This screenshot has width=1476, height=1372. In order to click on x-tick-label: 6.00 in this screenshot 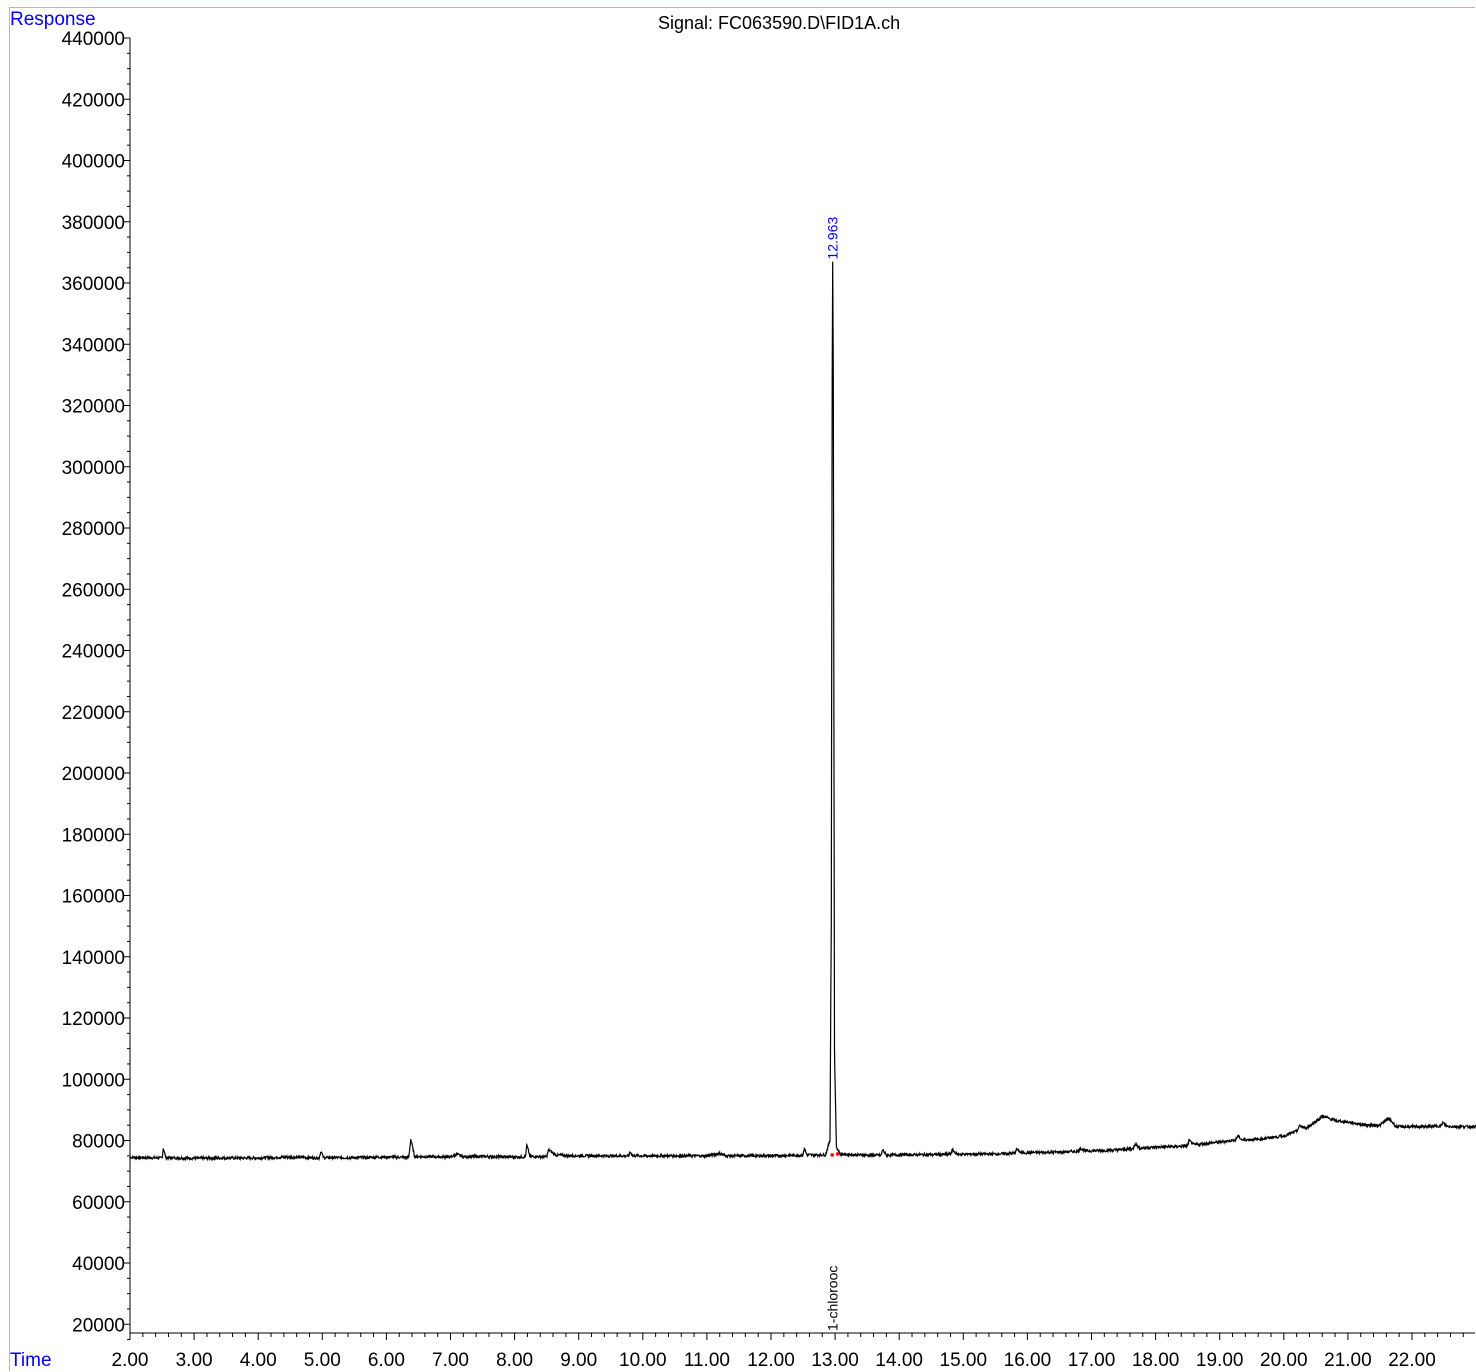, I will do `click(386, 1360)`.